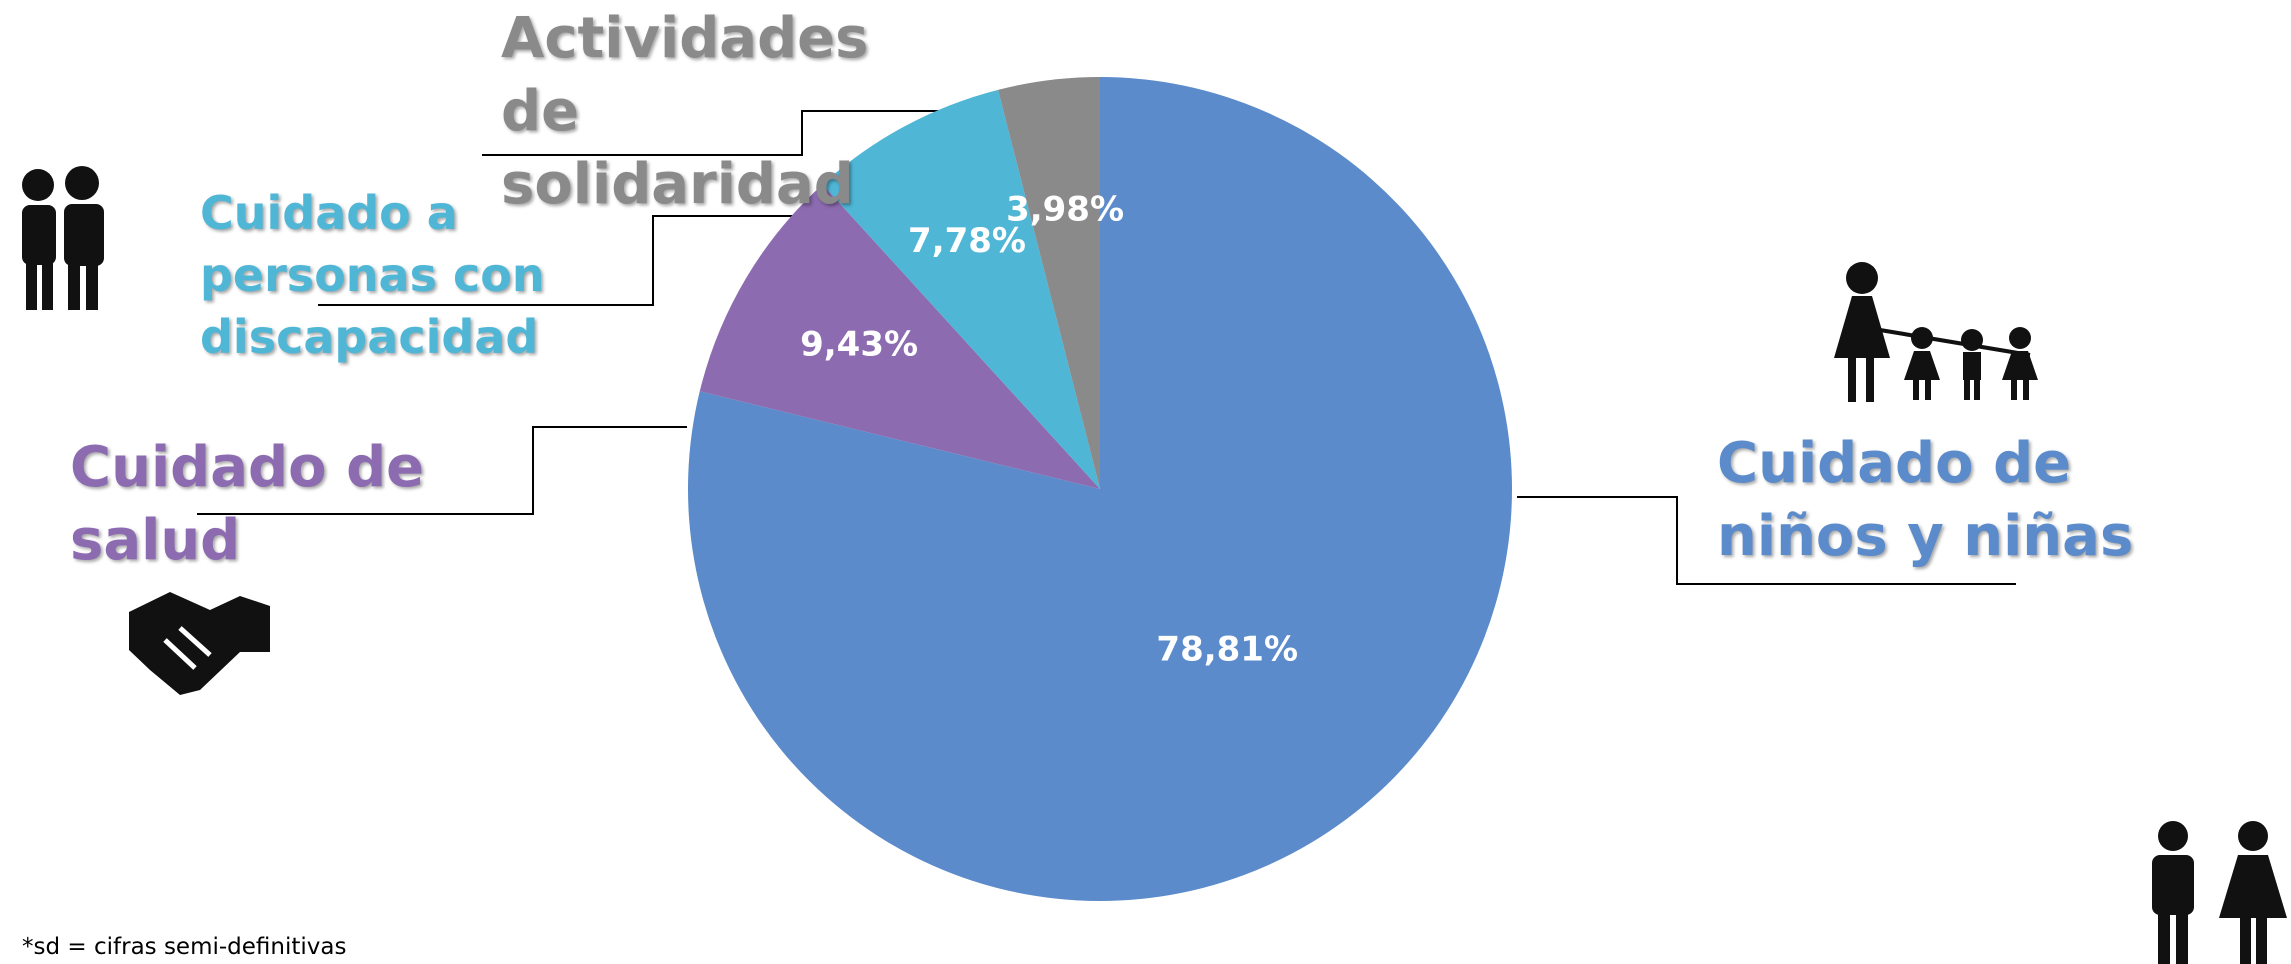  I want to click on icon-disability, so click(63, 238).